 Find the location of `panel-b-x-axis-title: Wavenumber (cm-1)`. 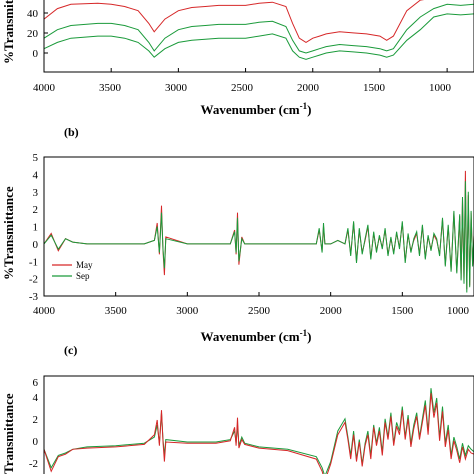

panel-b-x-axis-title: Wavenumber (cm-1) is located at coordinates (256, 336).